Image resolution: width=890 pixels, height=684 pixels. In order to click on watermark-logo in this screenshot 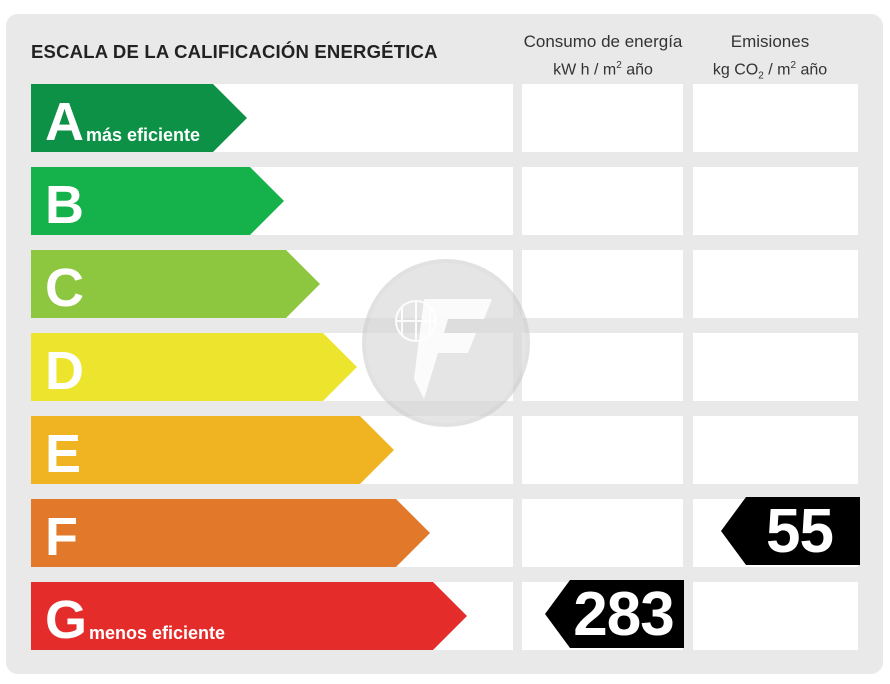, I will do `click(446, 343)`.